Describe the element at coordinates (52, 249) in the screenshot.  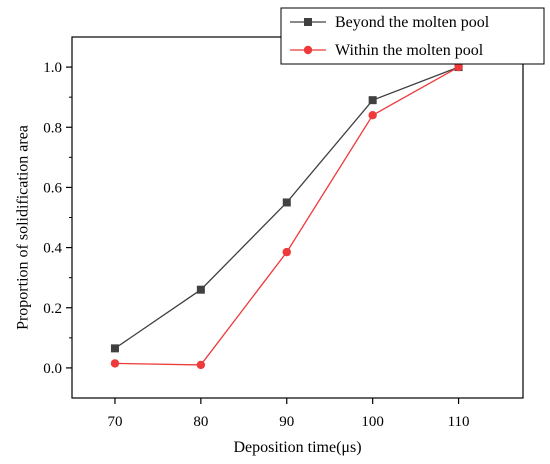
I see `y-tick-label: 0.4` at that location.